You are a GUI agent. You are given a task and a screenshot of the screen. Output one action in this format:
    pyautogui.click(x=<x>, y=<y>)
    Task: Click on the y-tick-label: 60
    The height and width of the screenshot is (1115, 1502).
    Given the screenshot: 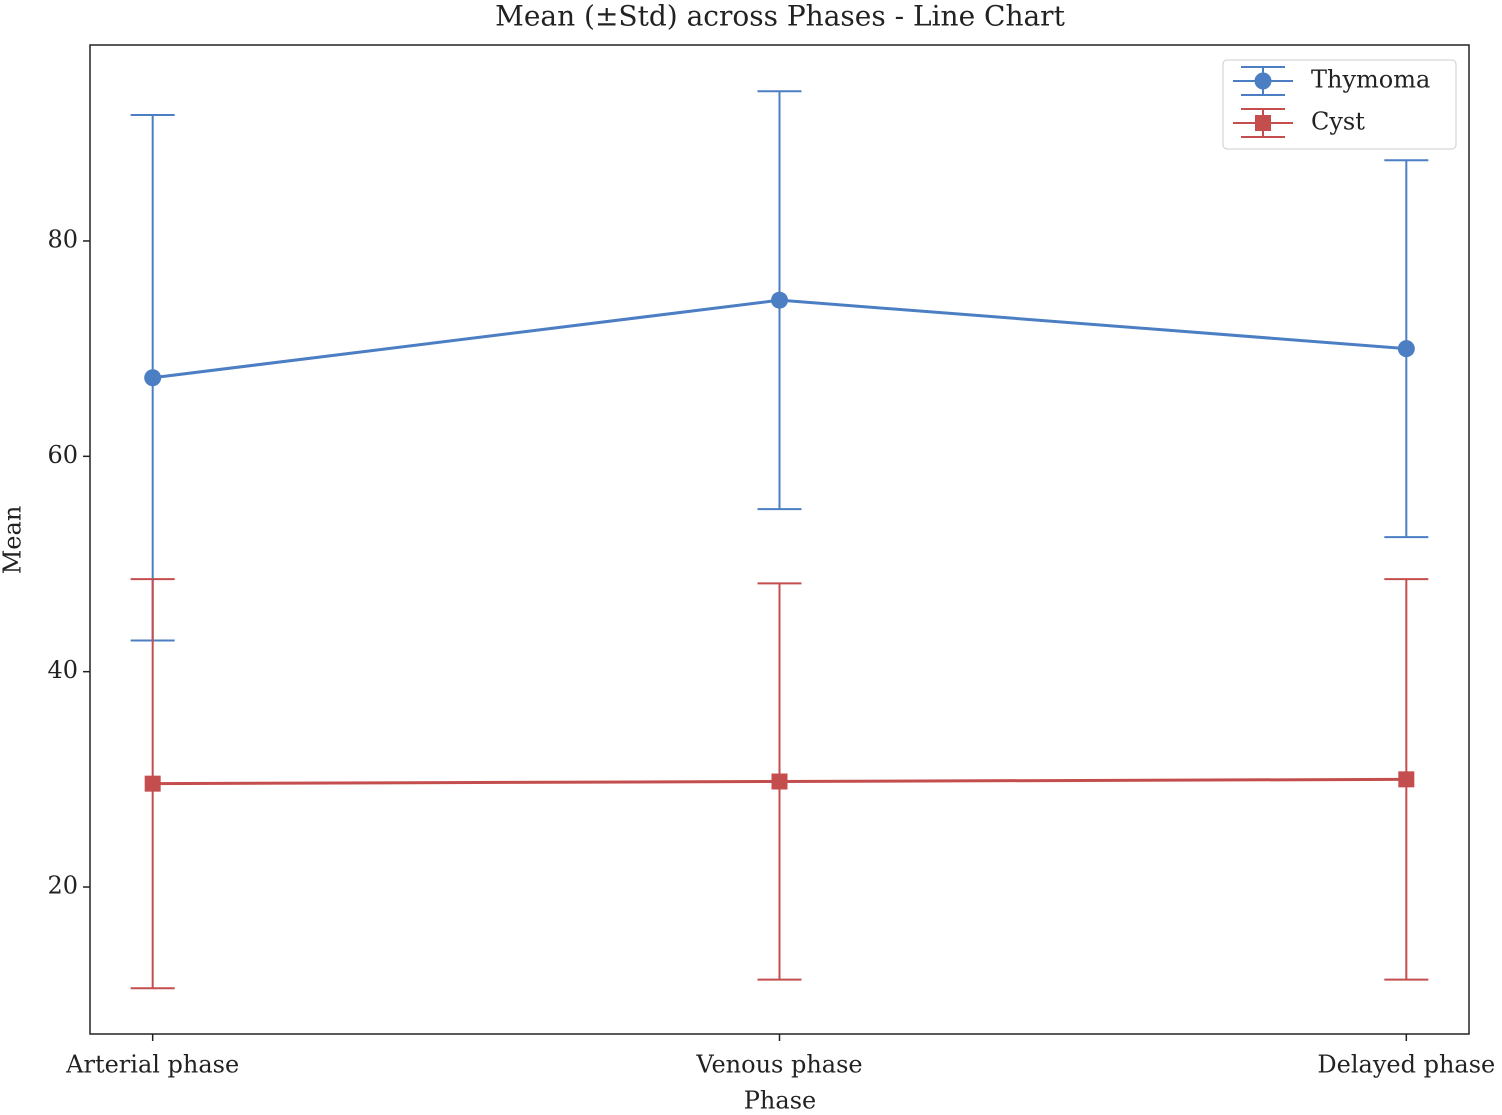 What is the action you would take?
    pyautogui.click(x=62, y=455)
    